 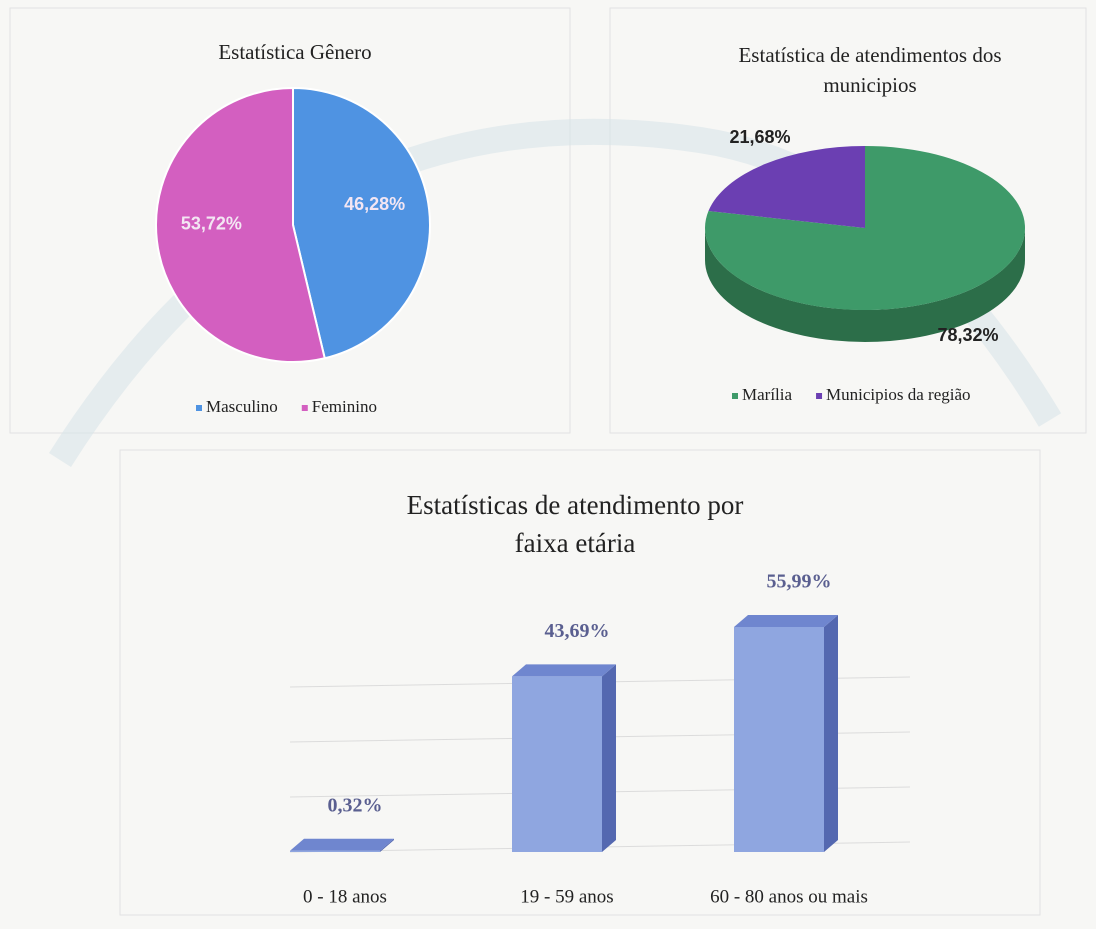 What do you see at coordinates (242, 406) in the screenshot?
I see `legend-label: Masculino` at bounding box center [242, 406].